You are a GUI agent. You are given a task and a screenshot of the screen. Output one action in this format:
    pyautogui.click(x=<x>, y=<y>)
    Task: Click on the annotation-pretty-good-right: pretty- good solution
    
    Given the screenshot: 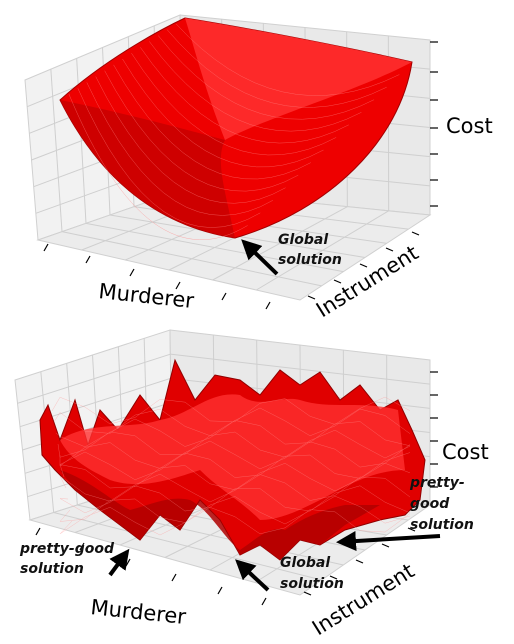 What is the action you would take?
    pyautogui.click(x=405, y=513)
    